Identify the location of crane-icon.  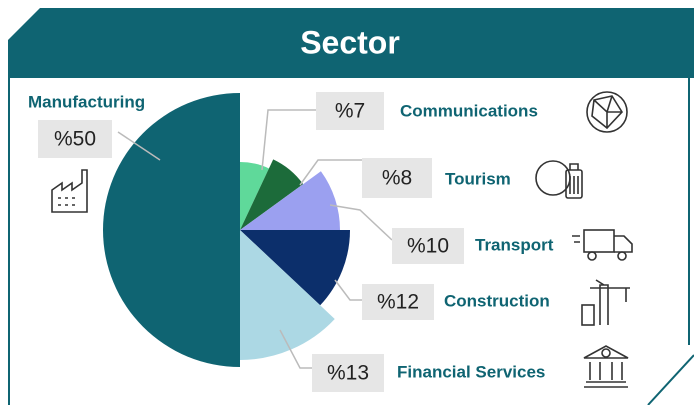
(605, 302).